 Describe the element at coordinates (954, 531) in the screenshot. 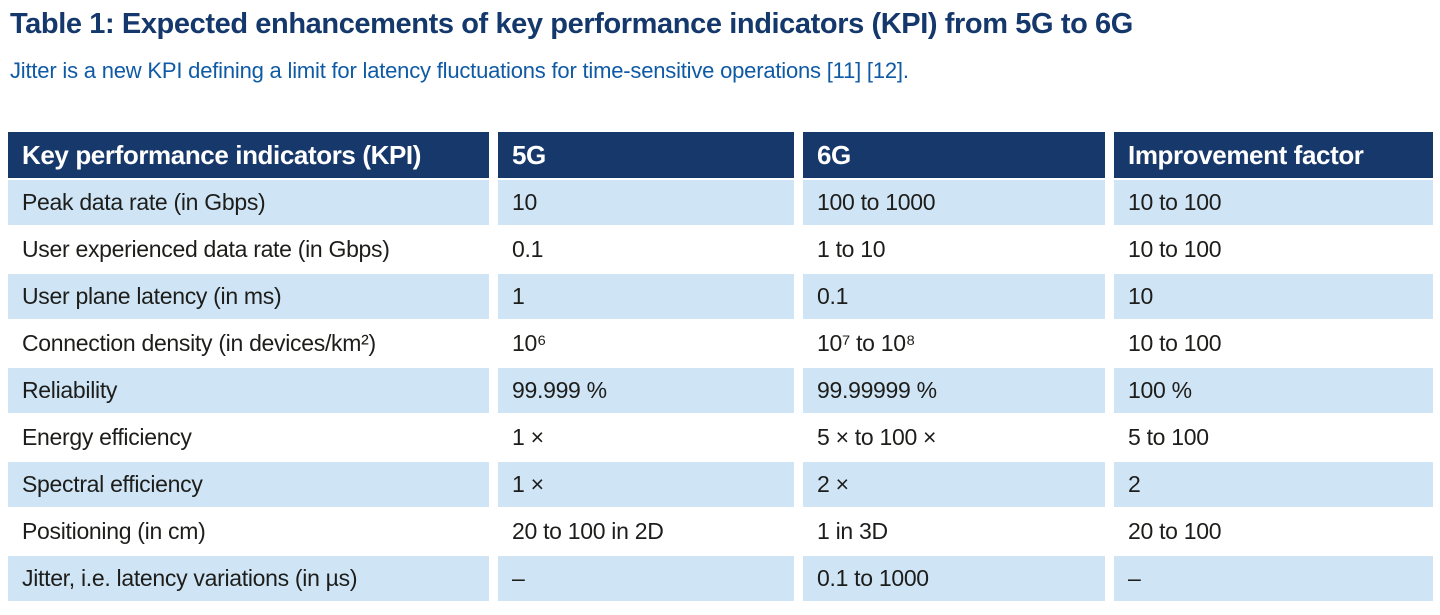

I see `6g-value-cell: 1 in 3D` at that location.